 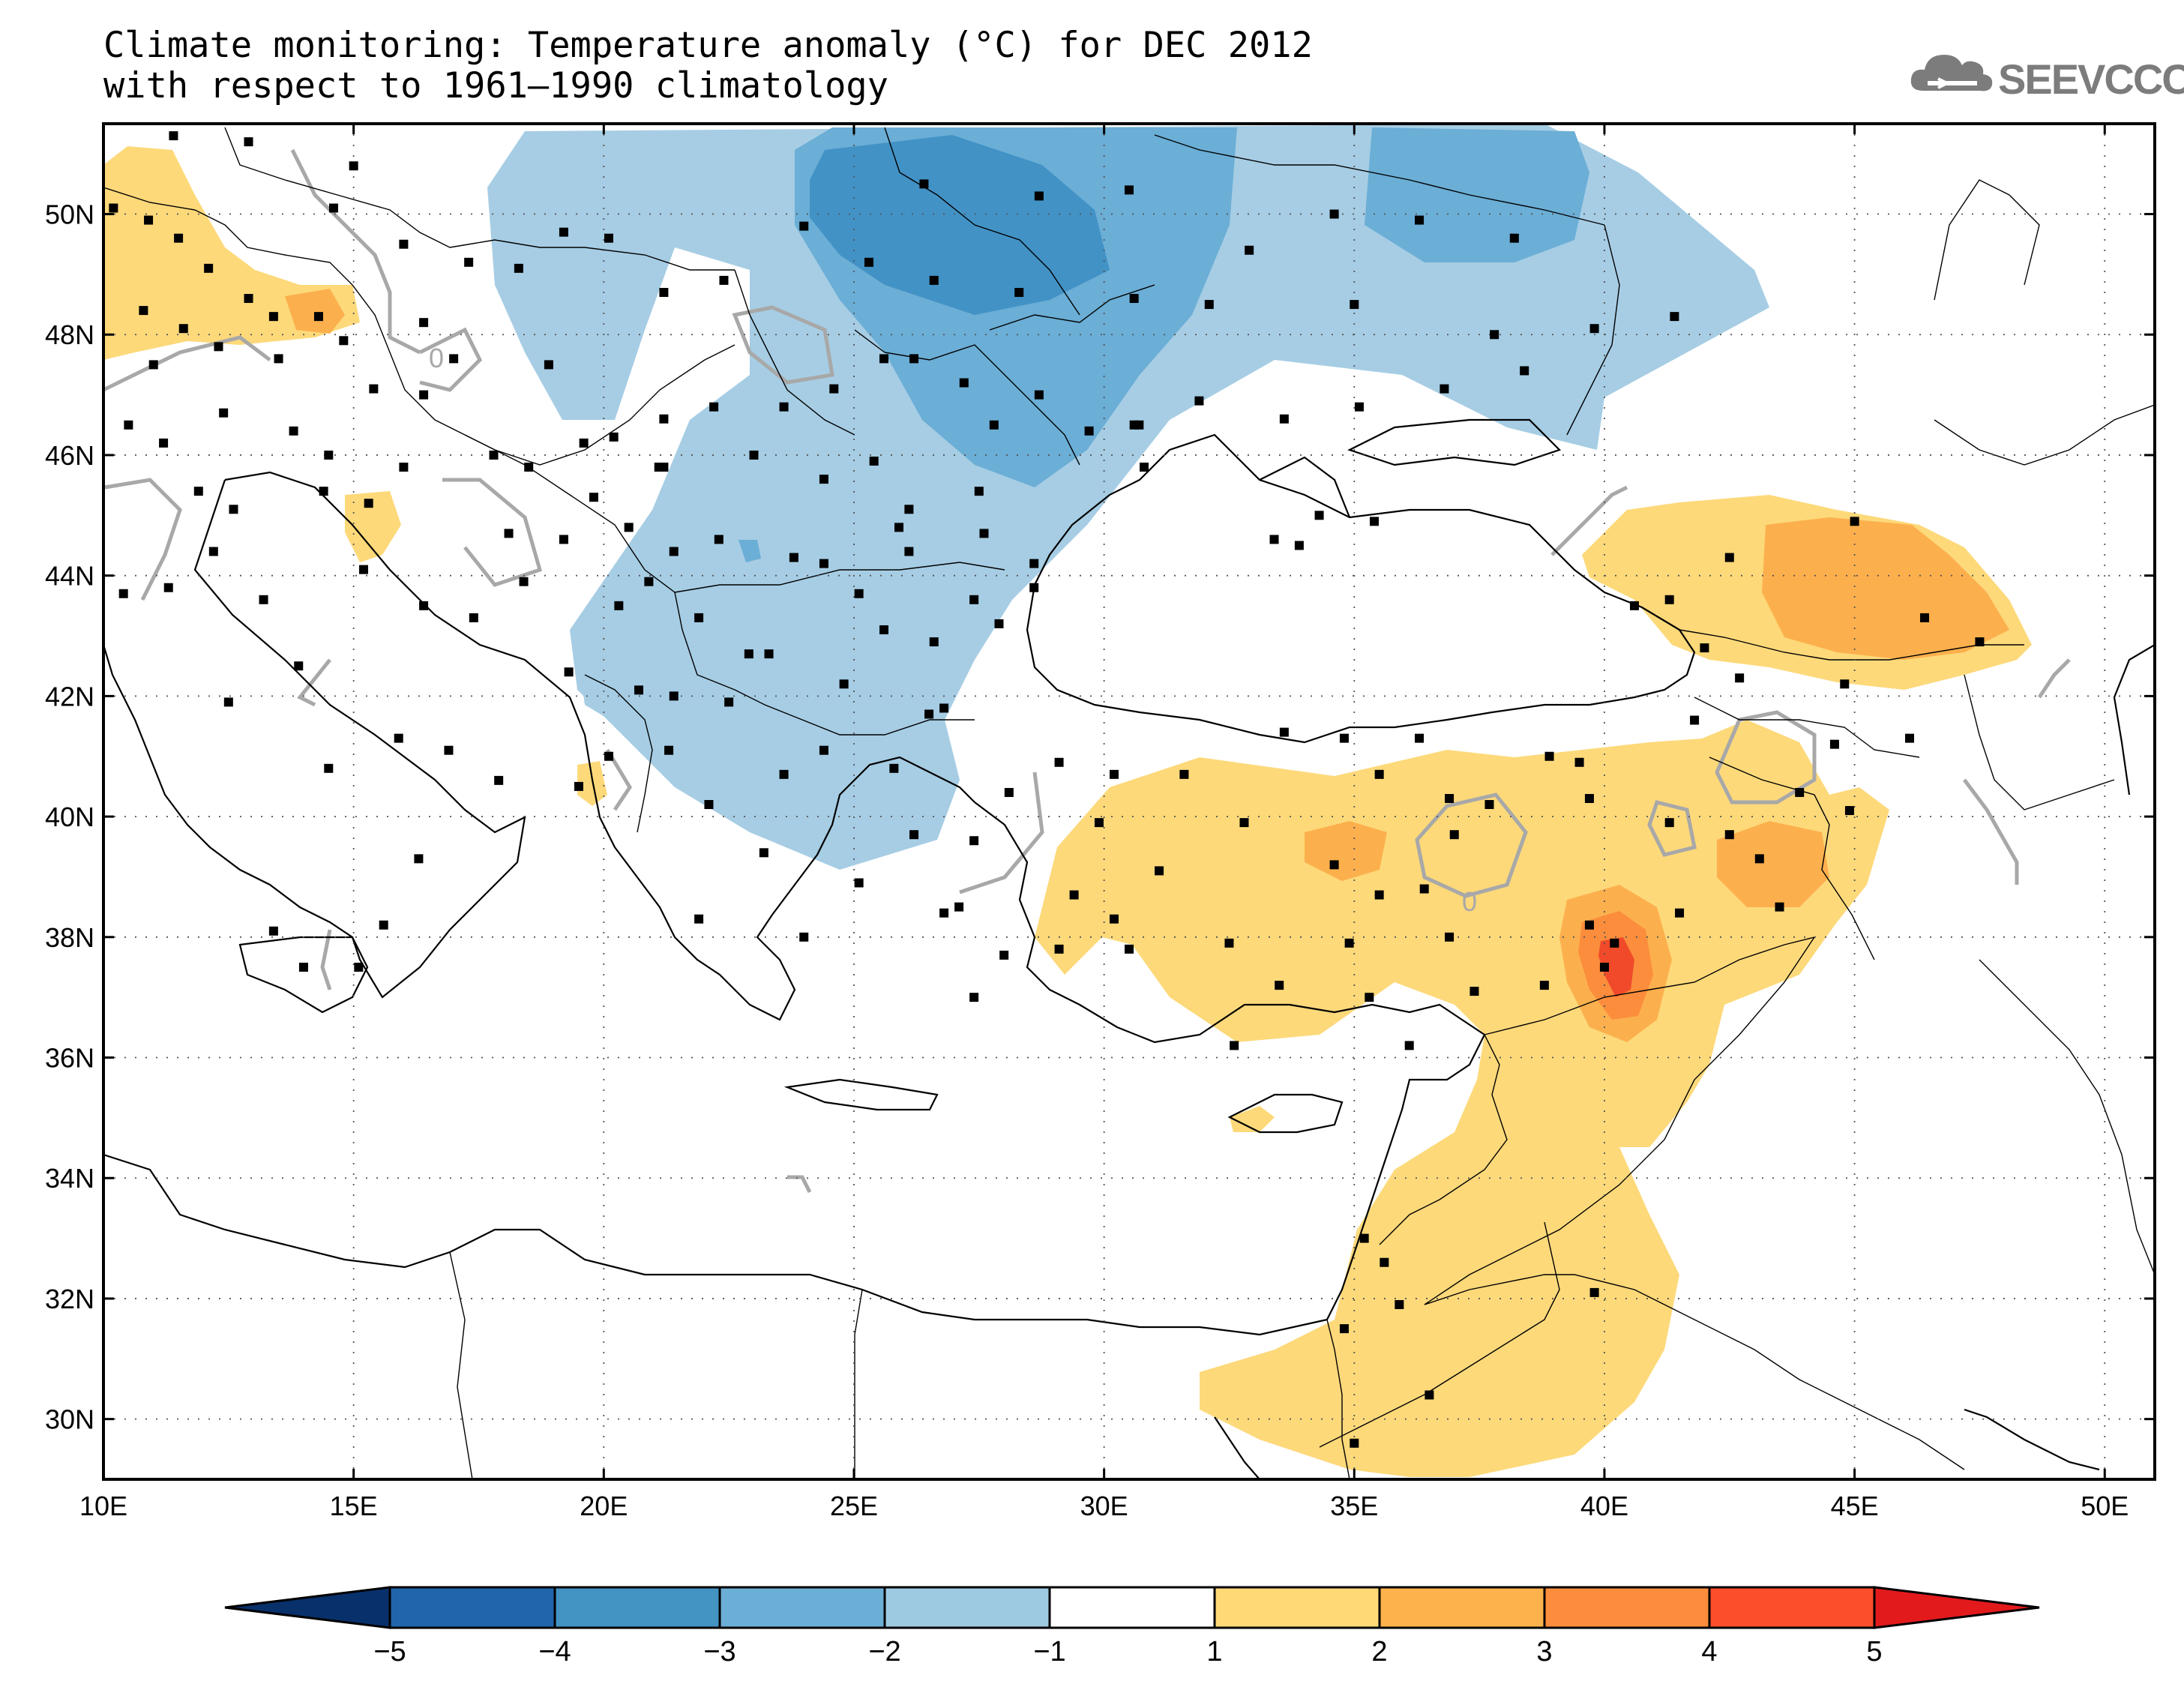 I want to click on lat-tick-label: 50N, so click(x=69, y=214).